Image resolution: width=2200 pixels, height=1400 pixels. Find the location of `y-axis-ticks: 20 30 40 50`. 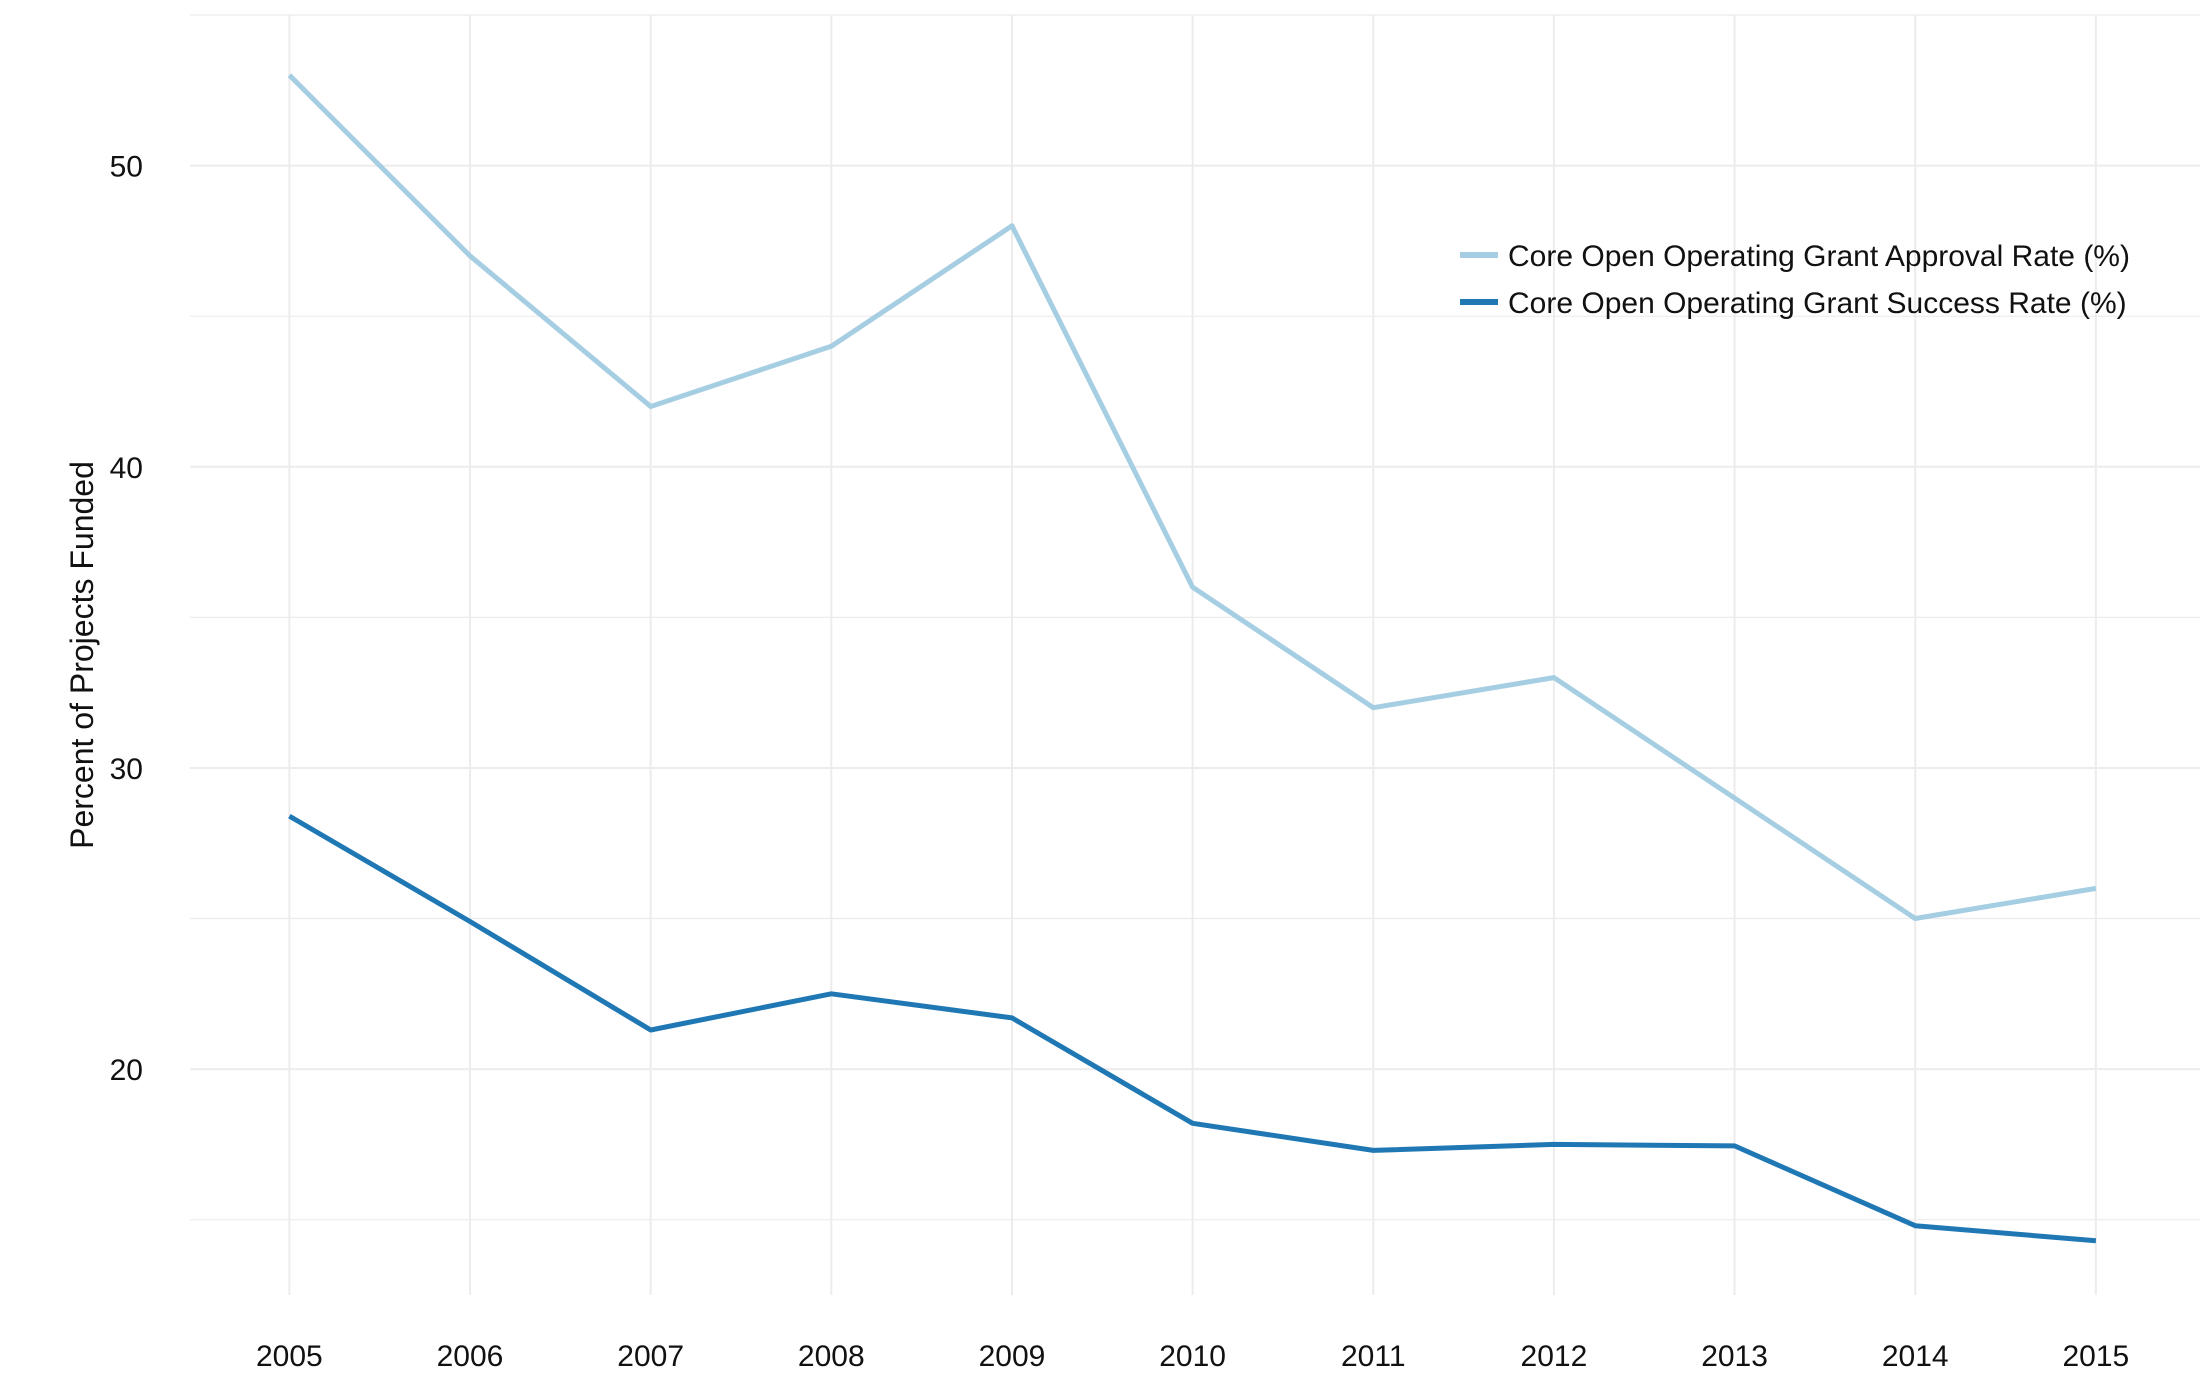

y-axis-ticks: 20 30 40 50 is located at coordinates (126, 619).